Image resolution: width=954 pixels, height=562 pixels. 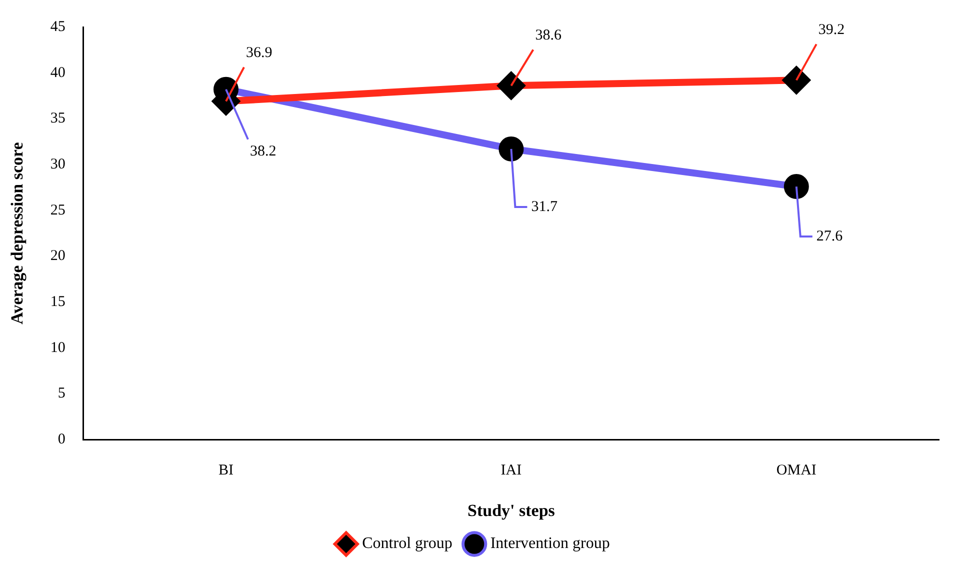 I want to click on legend-label: Intervention group, so click(x=550, y=543).